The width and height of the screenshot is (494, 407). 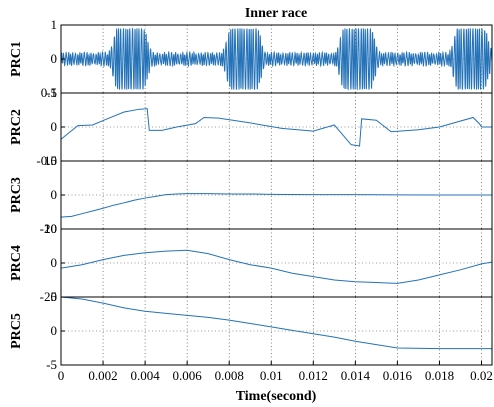 What do you see at coordinates (276, 127) in the screenshot?
I see `signal-line-prc2` at bounding box center [276, 127].